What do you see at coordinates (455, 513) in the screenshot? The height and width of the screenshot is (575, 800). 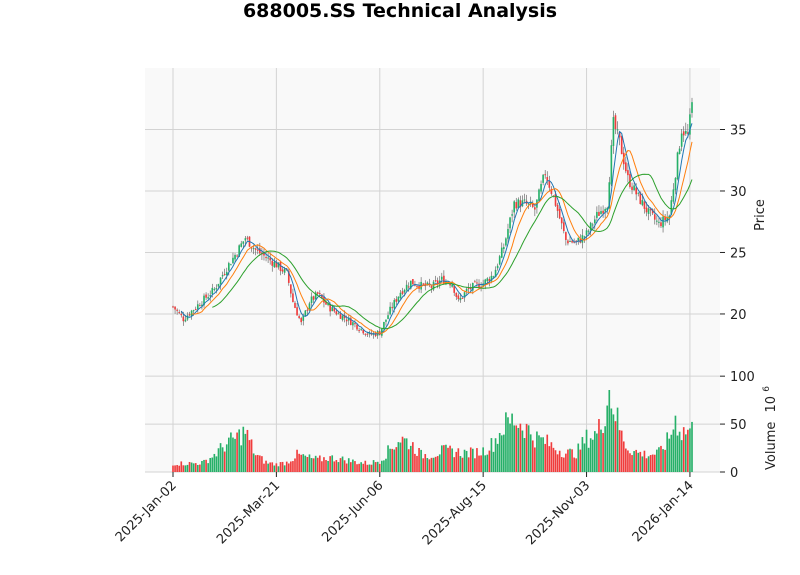 I see `date-tick-label: 2025-Aug-15` at bounding box center [455, 513].